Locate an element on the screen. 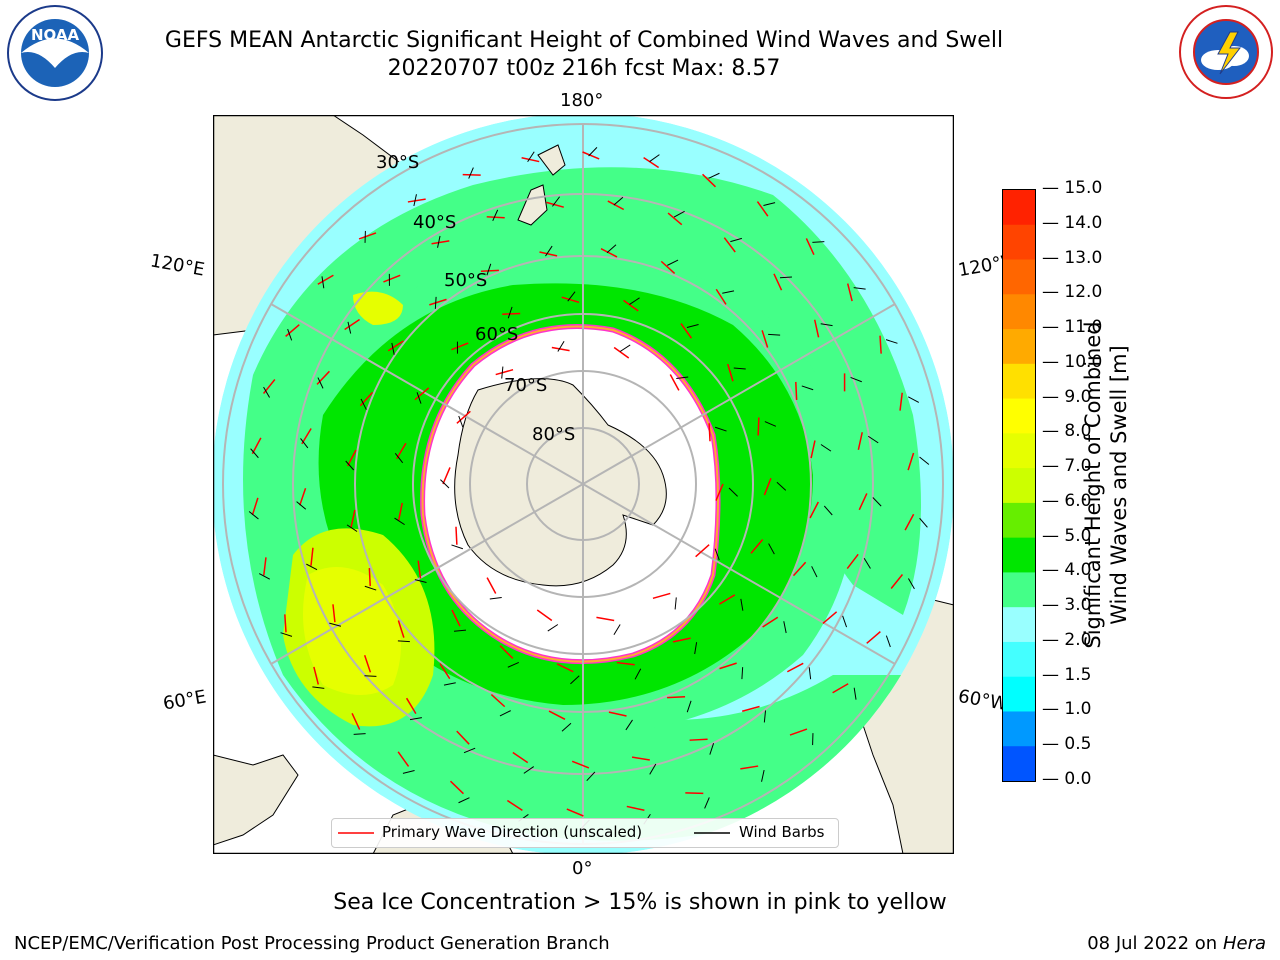  wave-direction-legend-swatch is located at coordinates (356, 833).